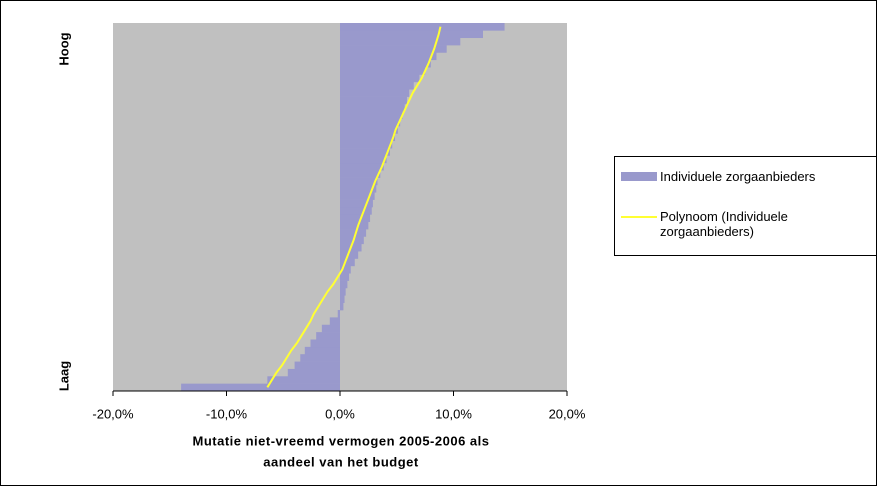 Image resolution: width=877 pixels, height=486 pixels. I want to click on x-tick-label: -20,0%, so click(113, 413).